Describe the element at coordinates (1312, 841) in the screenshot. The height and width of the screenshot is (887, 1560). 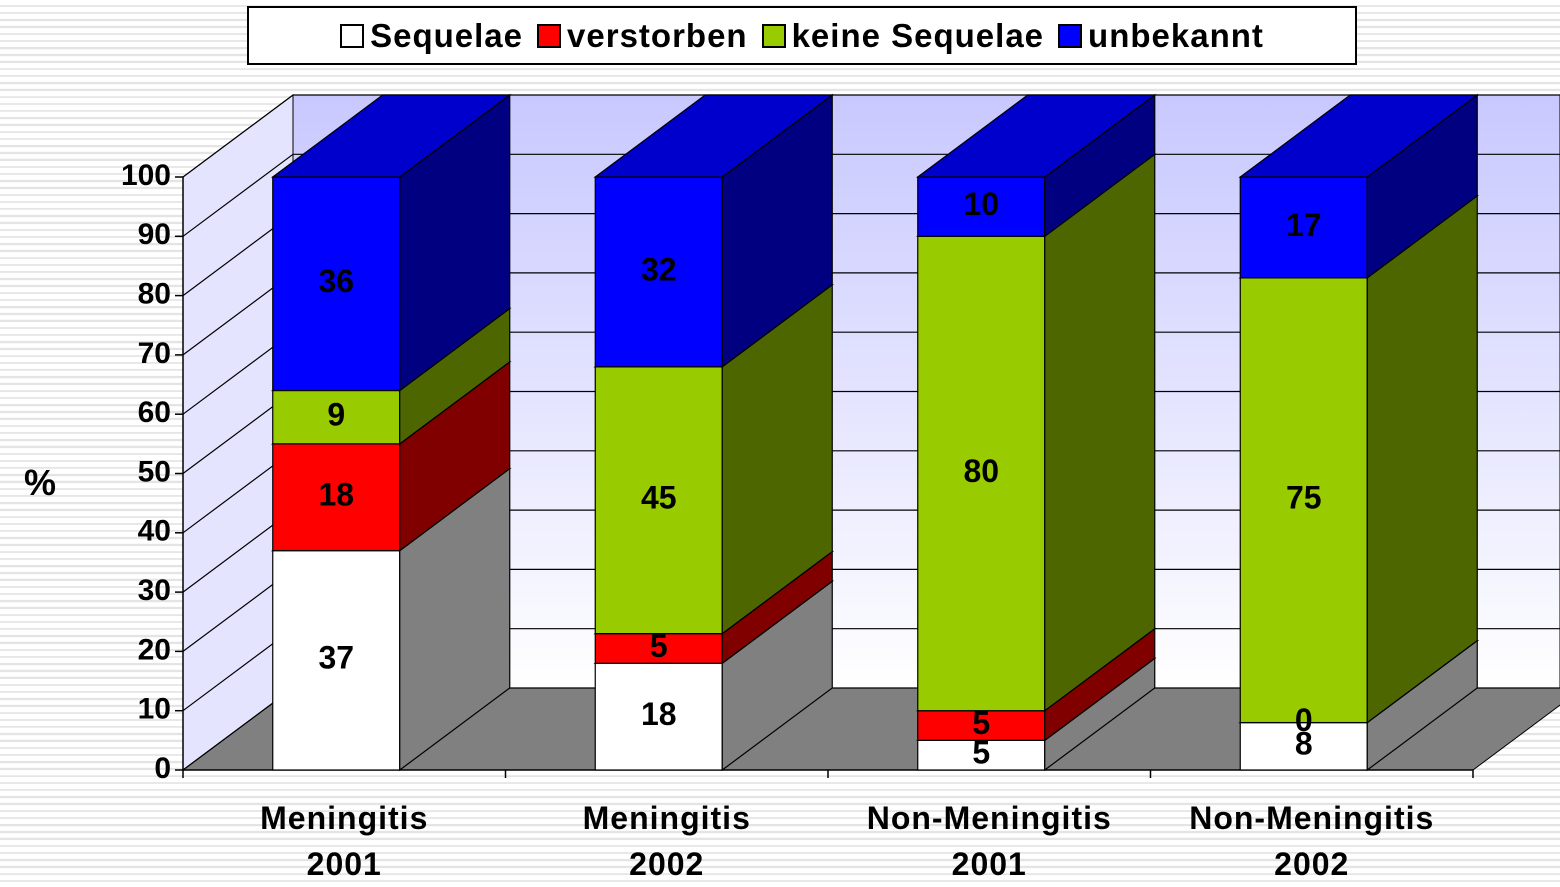
I see `x-tick-label: Non-Meningitis 2002` at that location.